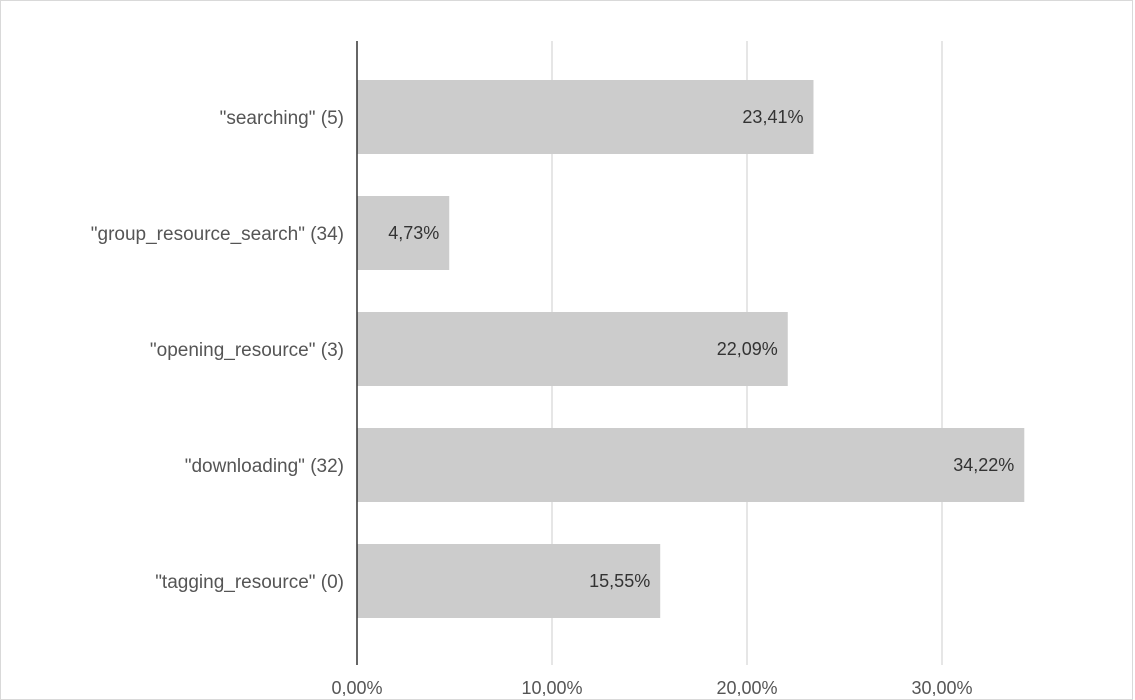 The height and width of the screenshot is (700, 1135). What do you see at coordinates (217, 234) in the screenshot?
I see `category-label: "group_resource_search" (34)` at bounding box center [217, 234].